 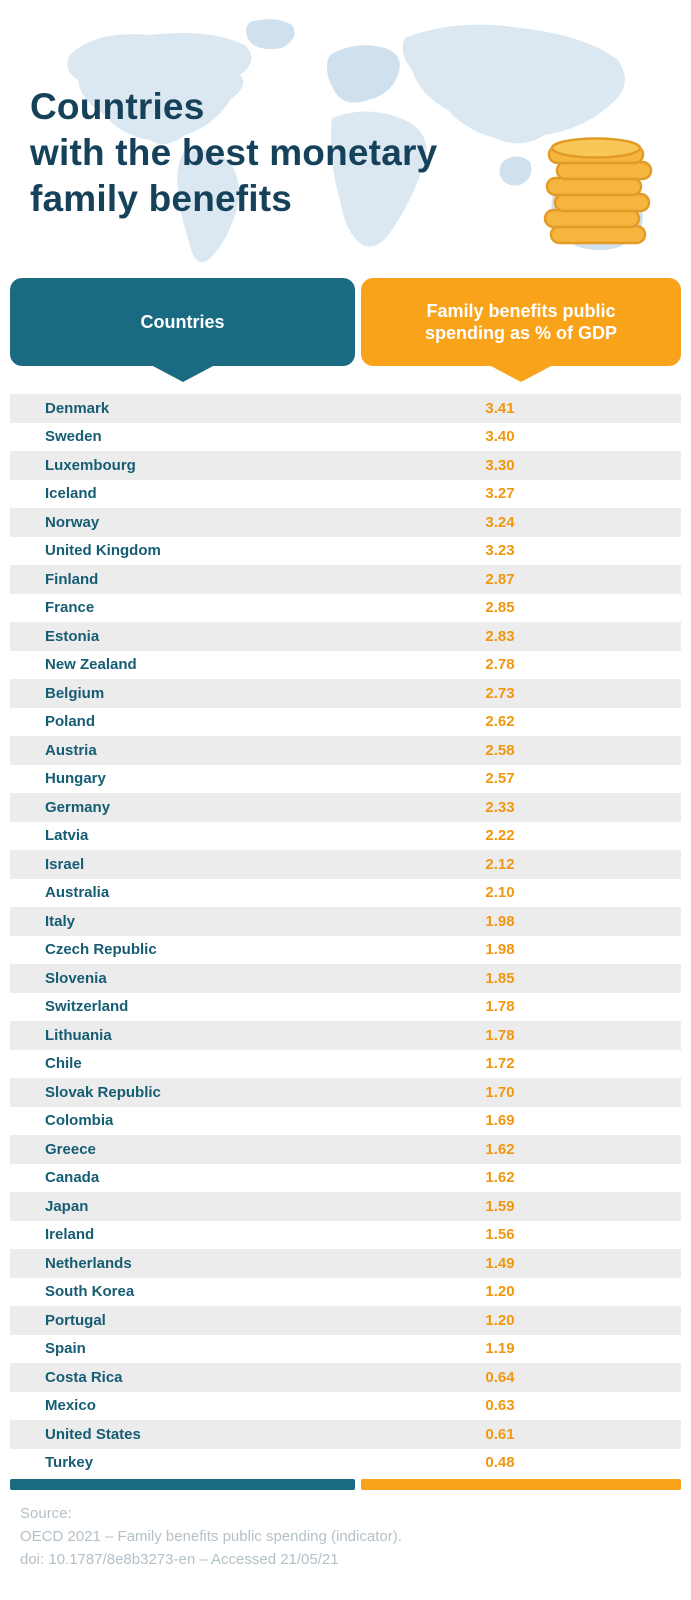 I want to click on spending-value: 2.62, so click(x=500, y=722).